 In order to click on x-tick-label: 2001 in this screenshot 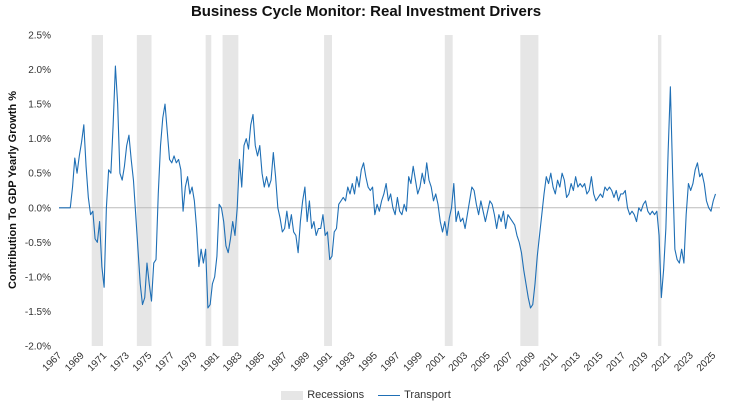, I will do `click(436, 362)`.